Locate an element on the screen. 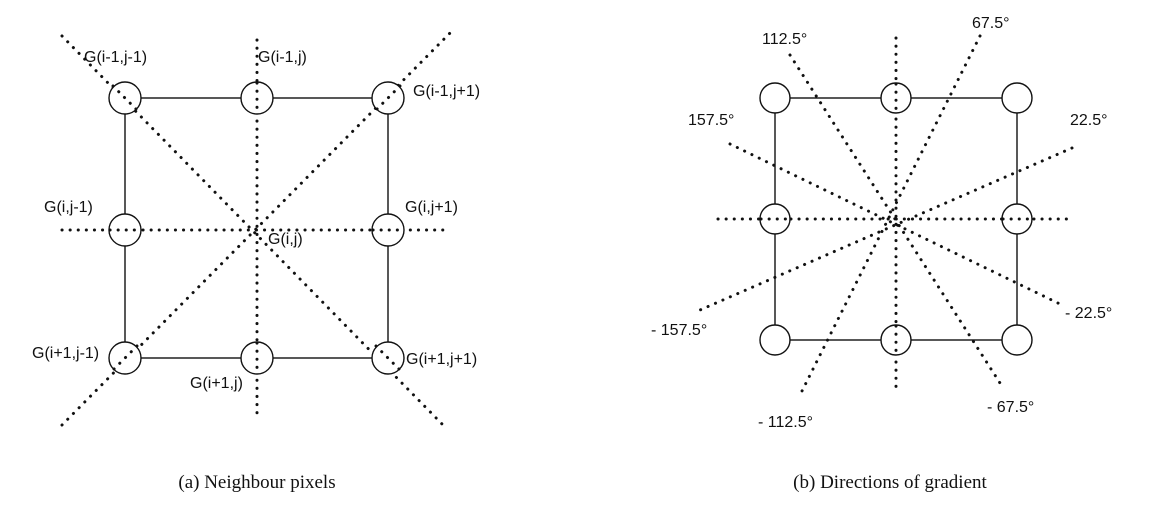  panel-a-dots-in-top-left is located at coordinates (125, 98).